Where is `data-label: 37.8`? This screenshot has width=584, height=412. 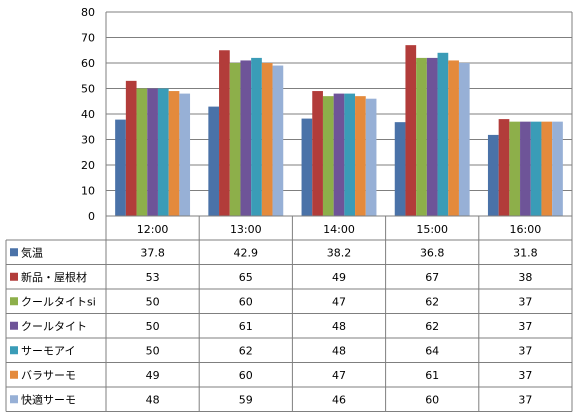 data-label: 37.8 is located at coordinates (152, 252).